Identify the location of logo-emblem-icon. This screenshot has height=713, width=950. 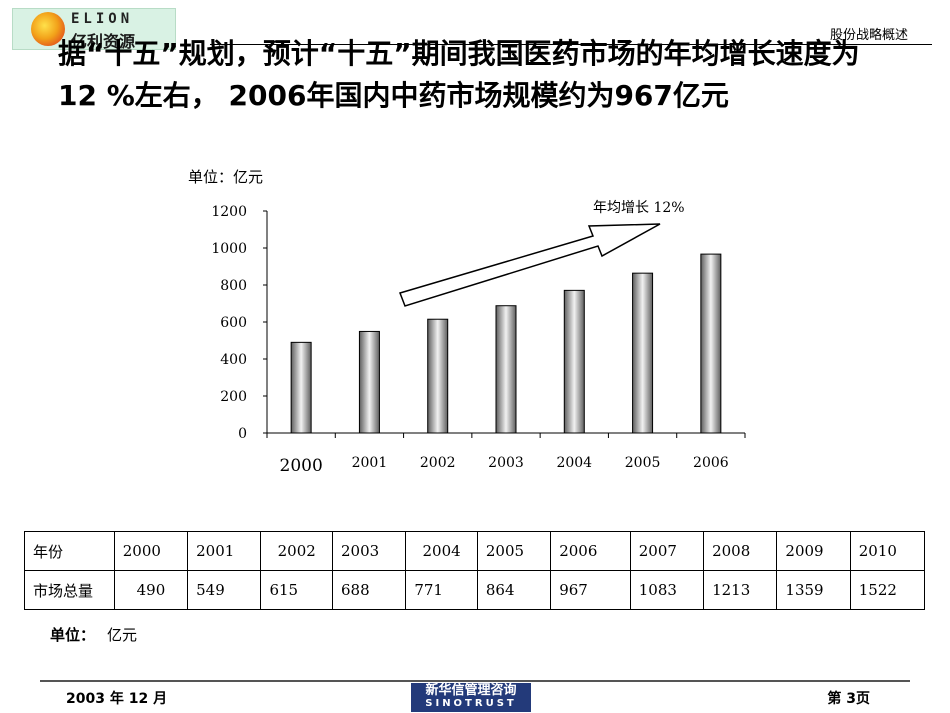
(48, 29).